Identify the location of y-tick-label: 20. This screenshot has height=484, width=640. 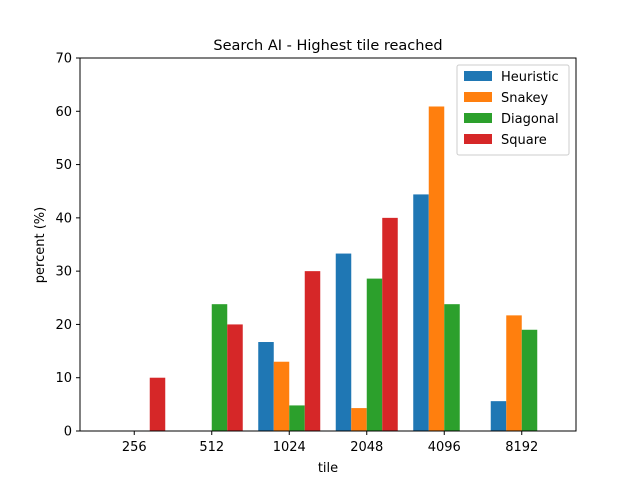
(63, 325).